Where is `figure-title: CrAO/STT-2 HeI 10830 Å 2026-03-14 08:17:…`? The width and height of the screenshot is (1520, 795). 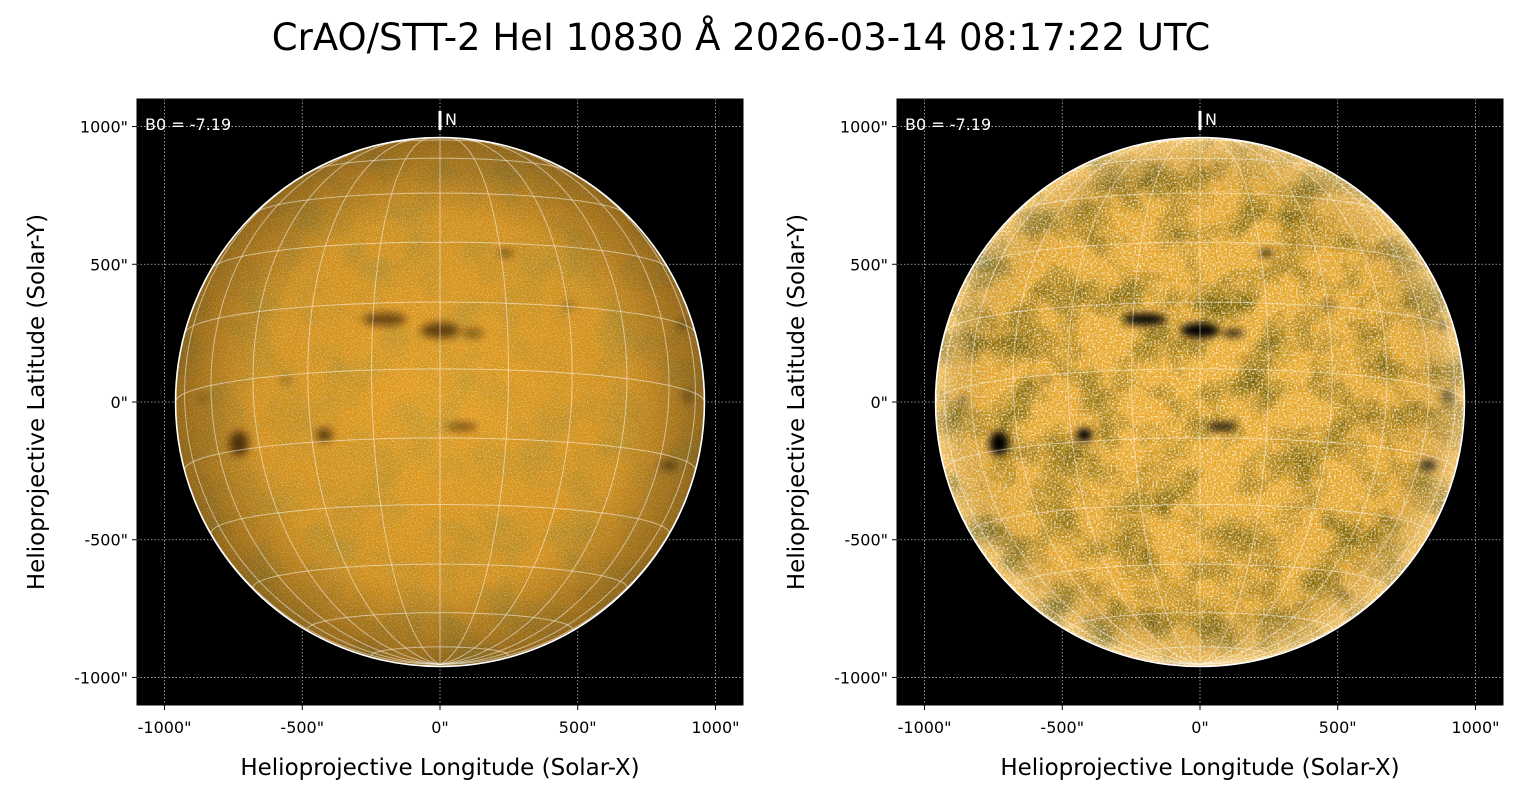
figure-title: CrAO/STT-2 HeI 10830 Å 2026-03-14 08:17:… is located at coordinates (741, 37).